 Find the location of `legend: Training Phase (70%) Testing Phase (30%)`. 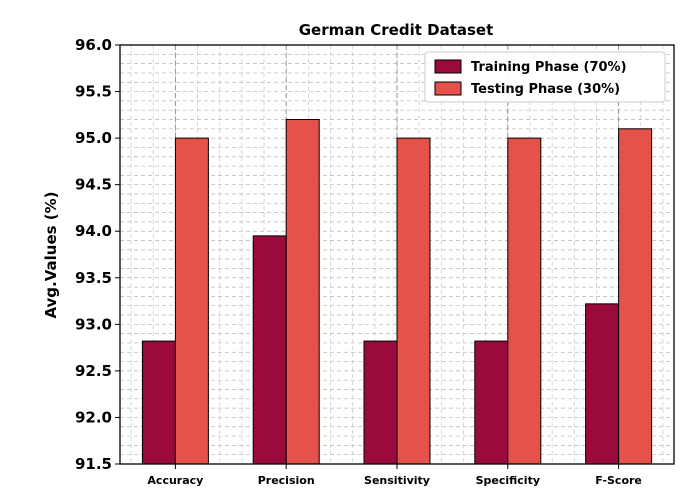

legend: Training Phase (70%) Testing Phase (30%) is located at coordinates (545, 77).